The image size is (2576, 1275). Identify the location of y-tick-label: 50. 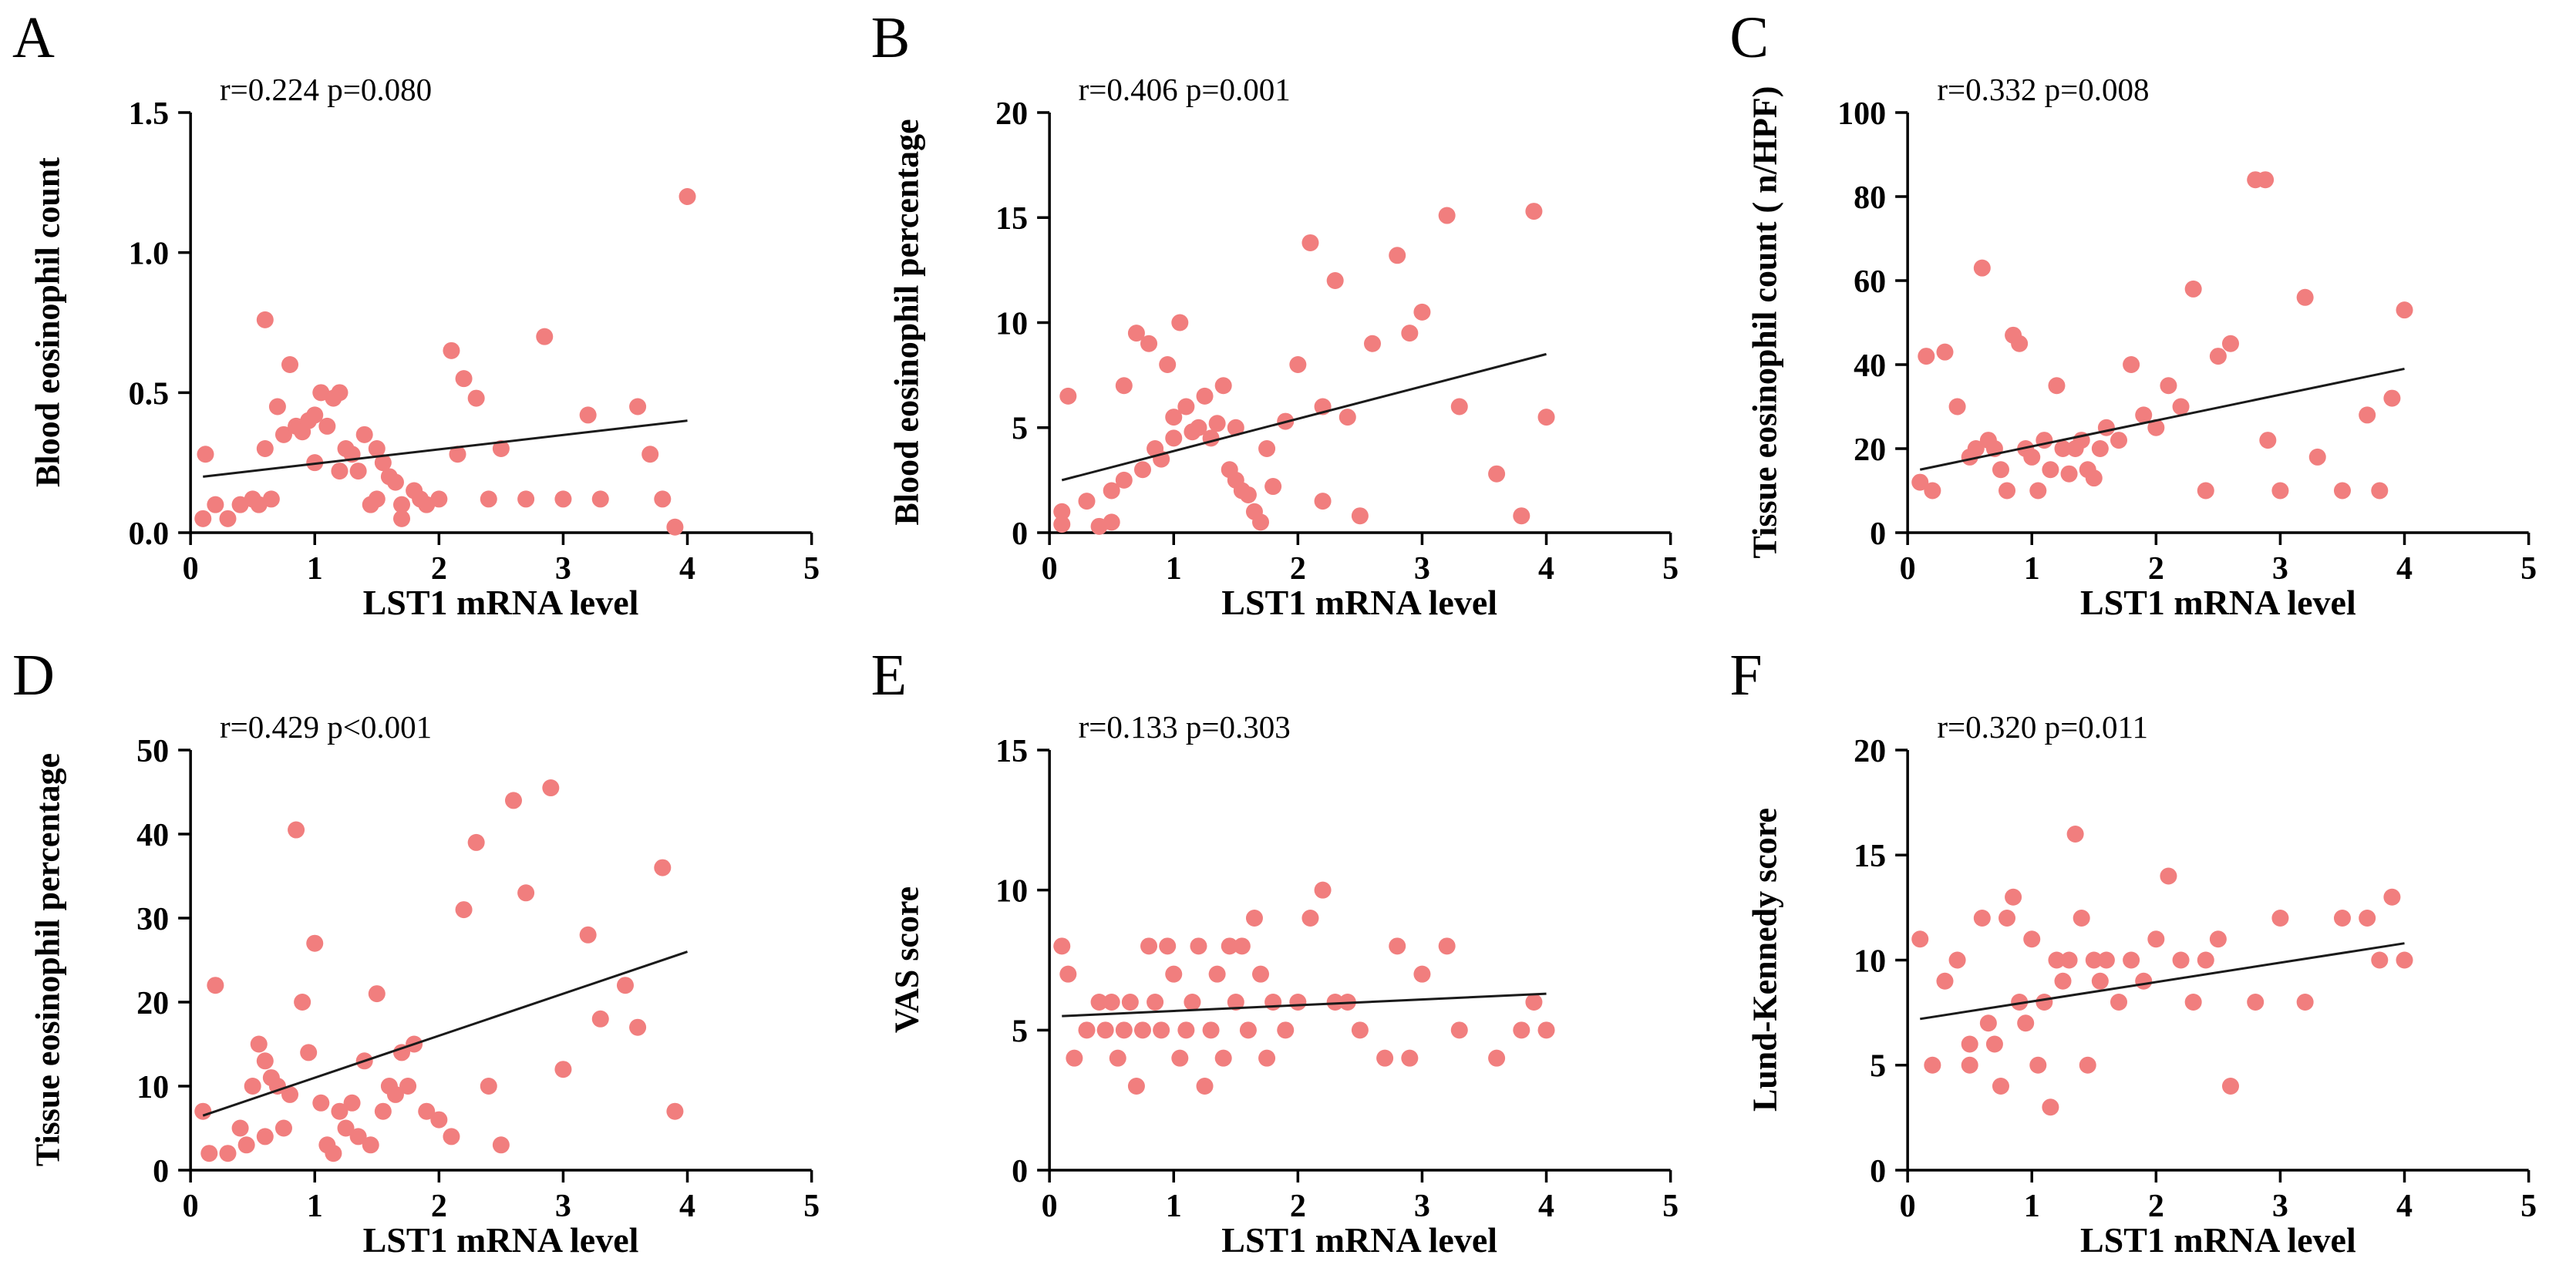
(153, 752).